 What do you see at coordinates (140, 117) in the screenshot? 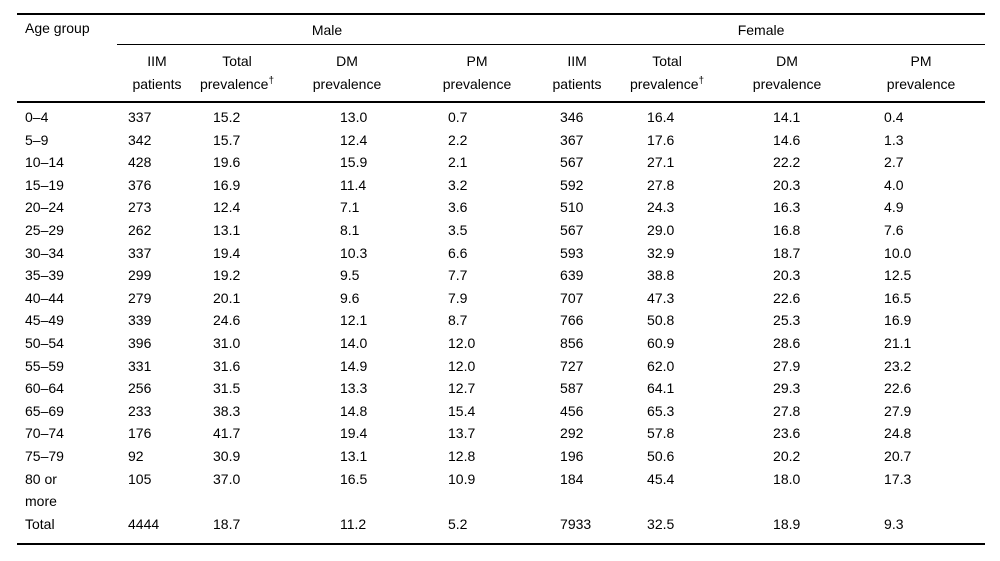
I see `value-cell: 337` at bounding box center [140, 117].